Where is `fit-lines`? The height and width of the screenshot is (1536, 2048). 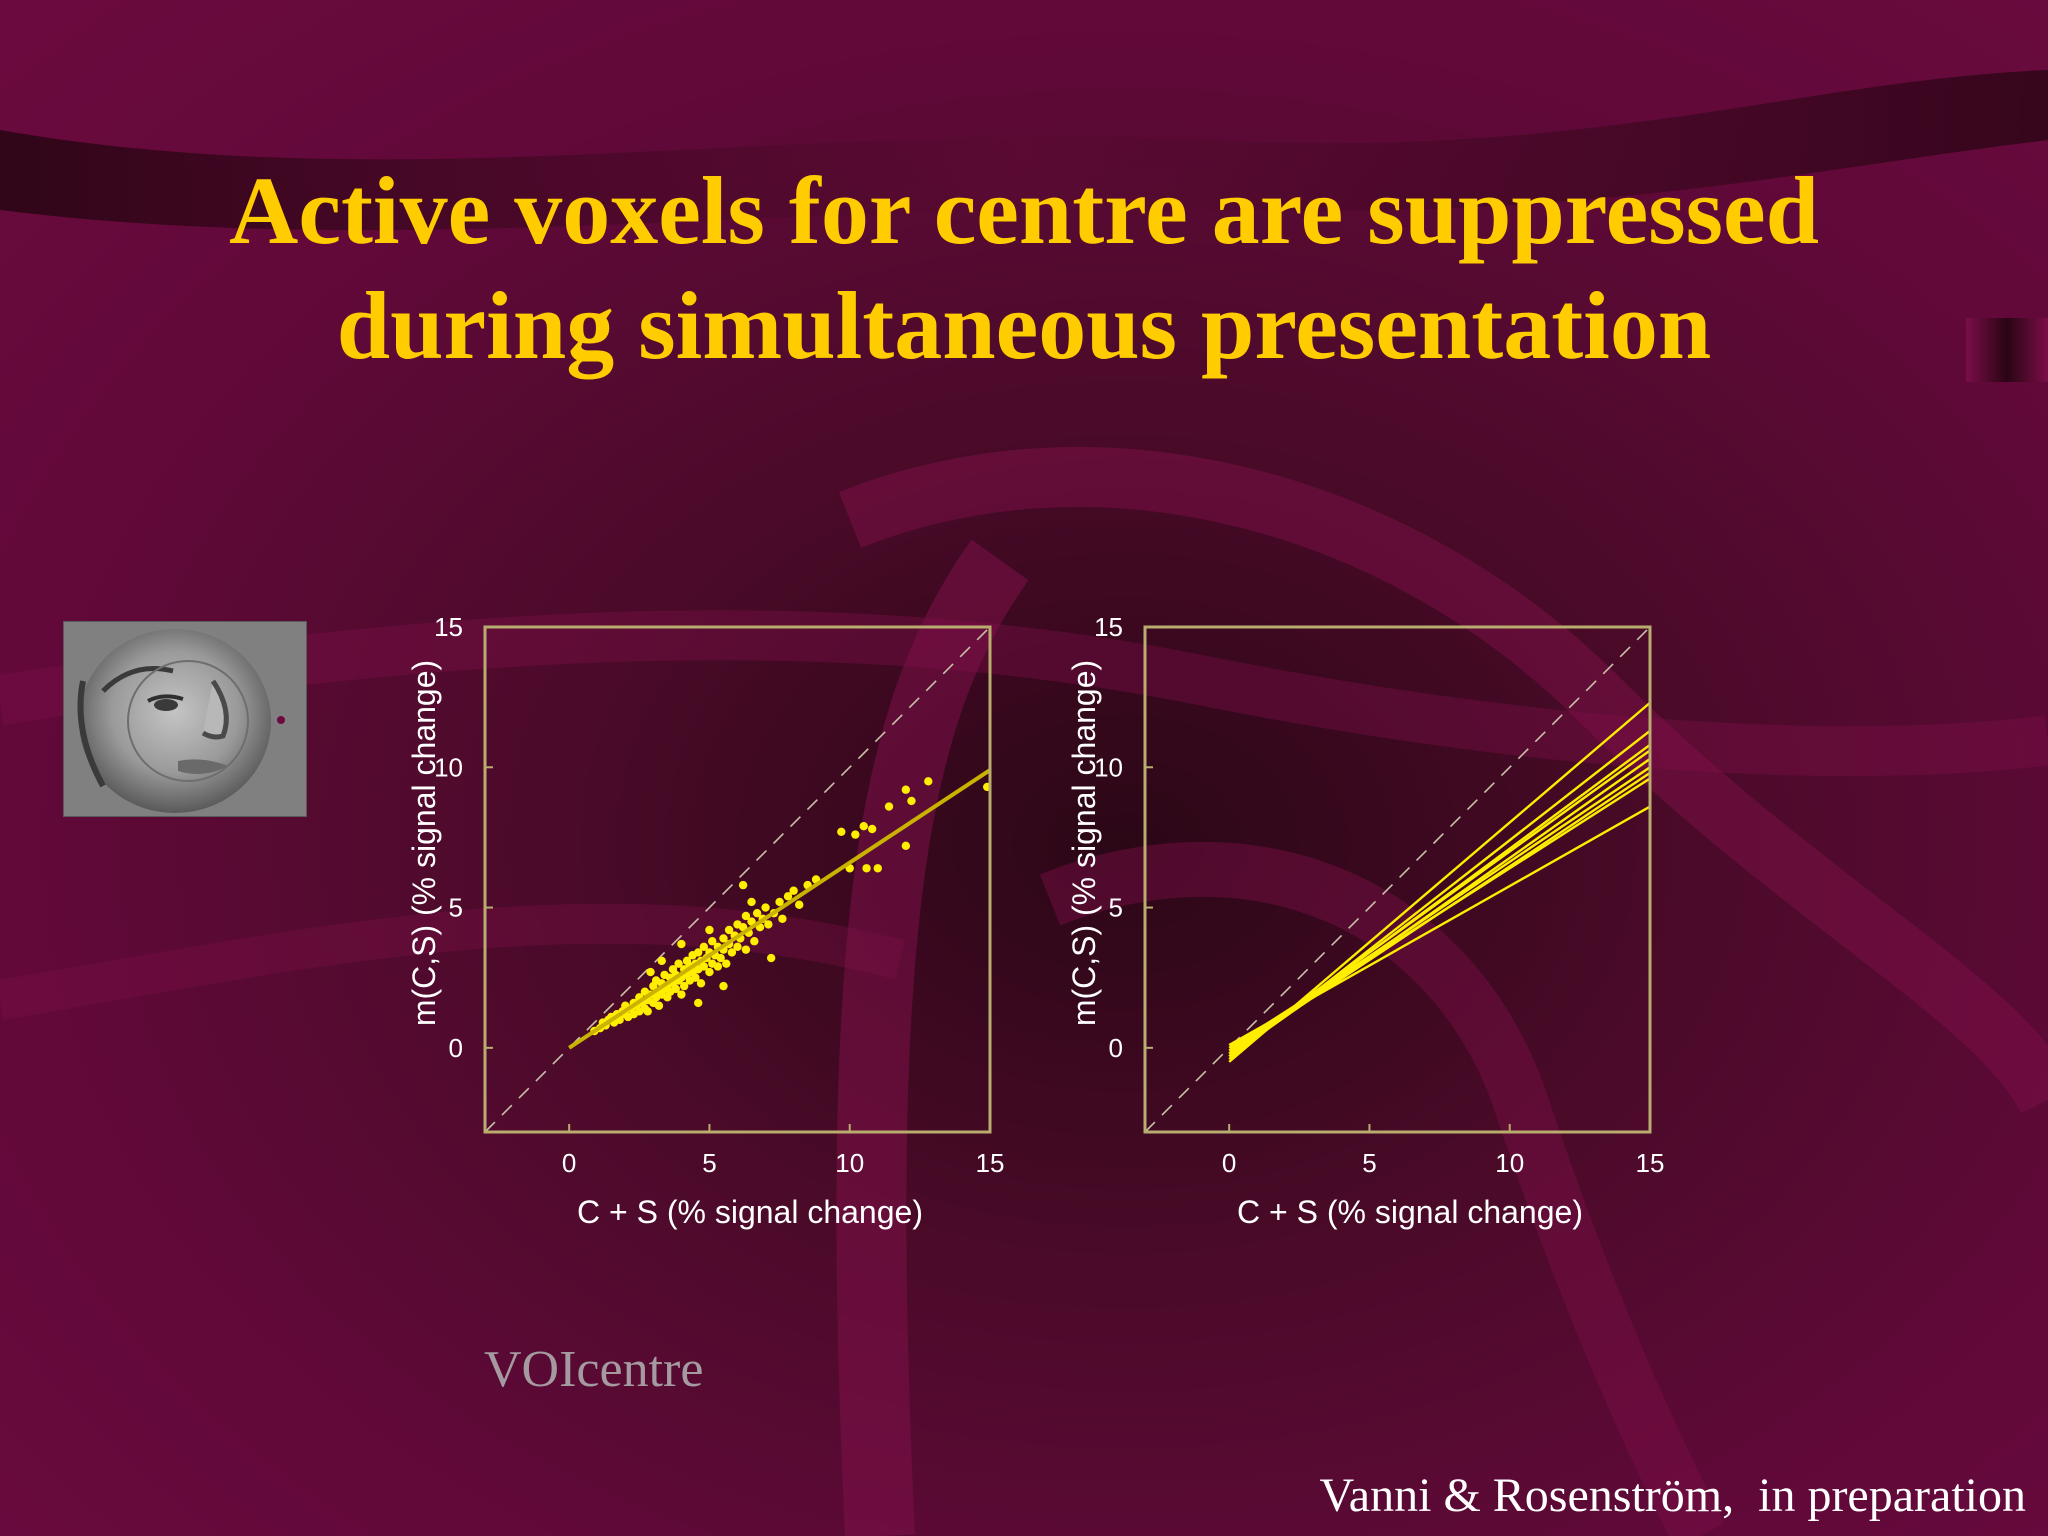 fit-lines is located at coordinates (1439, 882).